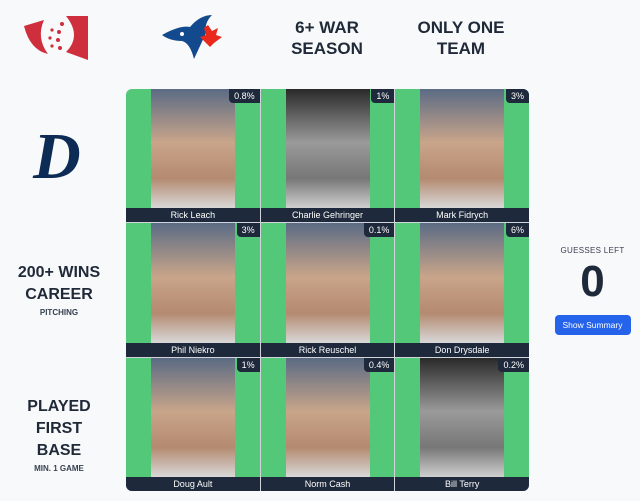 The width and height of the screenshot is (640, 501). Describe the element at coordinates (59, 312) in the screenshot. I see `row-header-subtitle: PITCHING` at that location.